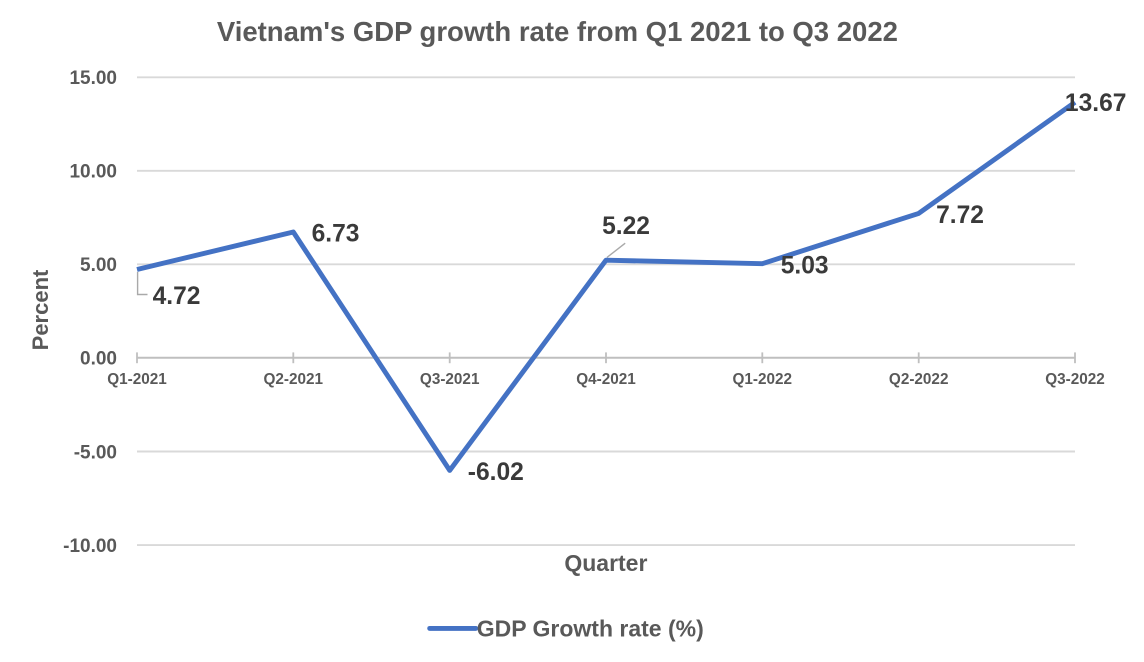 The height and width of the screenshot is (662, 1144). I want to click on svg-text: 10.00, so click(93, 172).